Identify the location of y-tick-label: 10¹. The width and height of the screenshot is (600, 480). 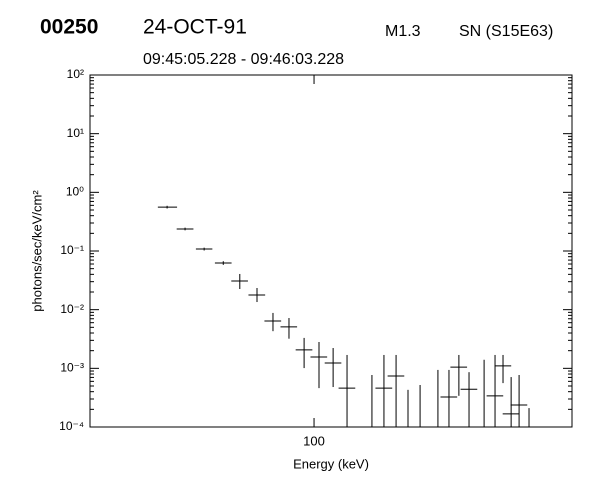
(75, 133).